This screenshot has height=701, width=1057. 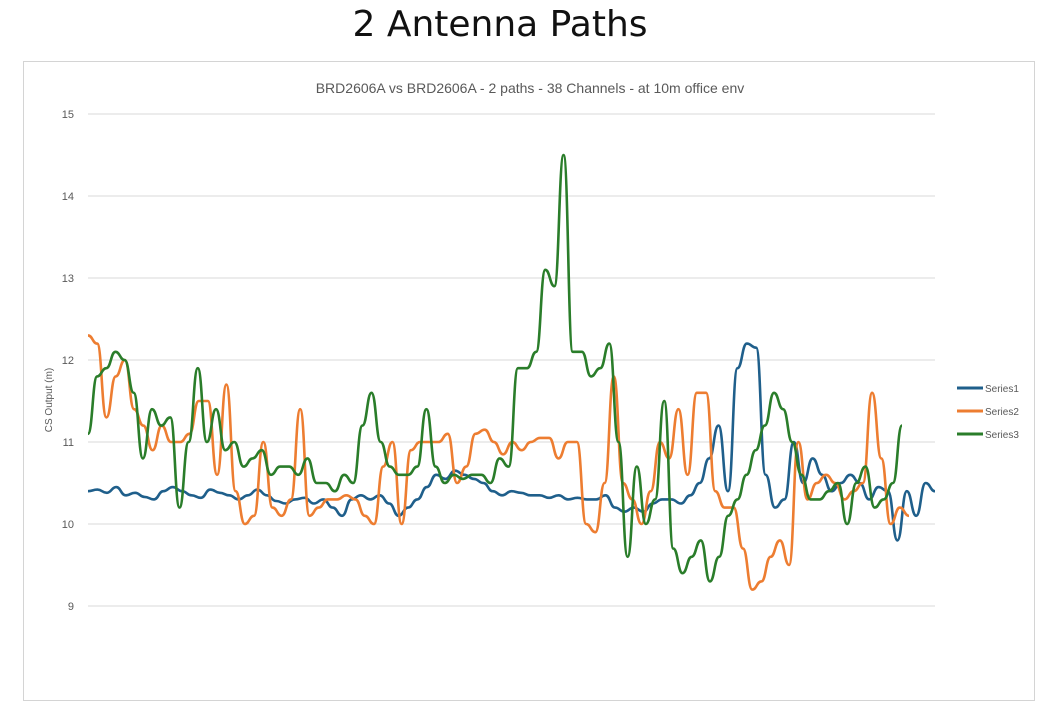 I want to click on page-title: 2 Antenna Paths, so click(x=500, y=24).